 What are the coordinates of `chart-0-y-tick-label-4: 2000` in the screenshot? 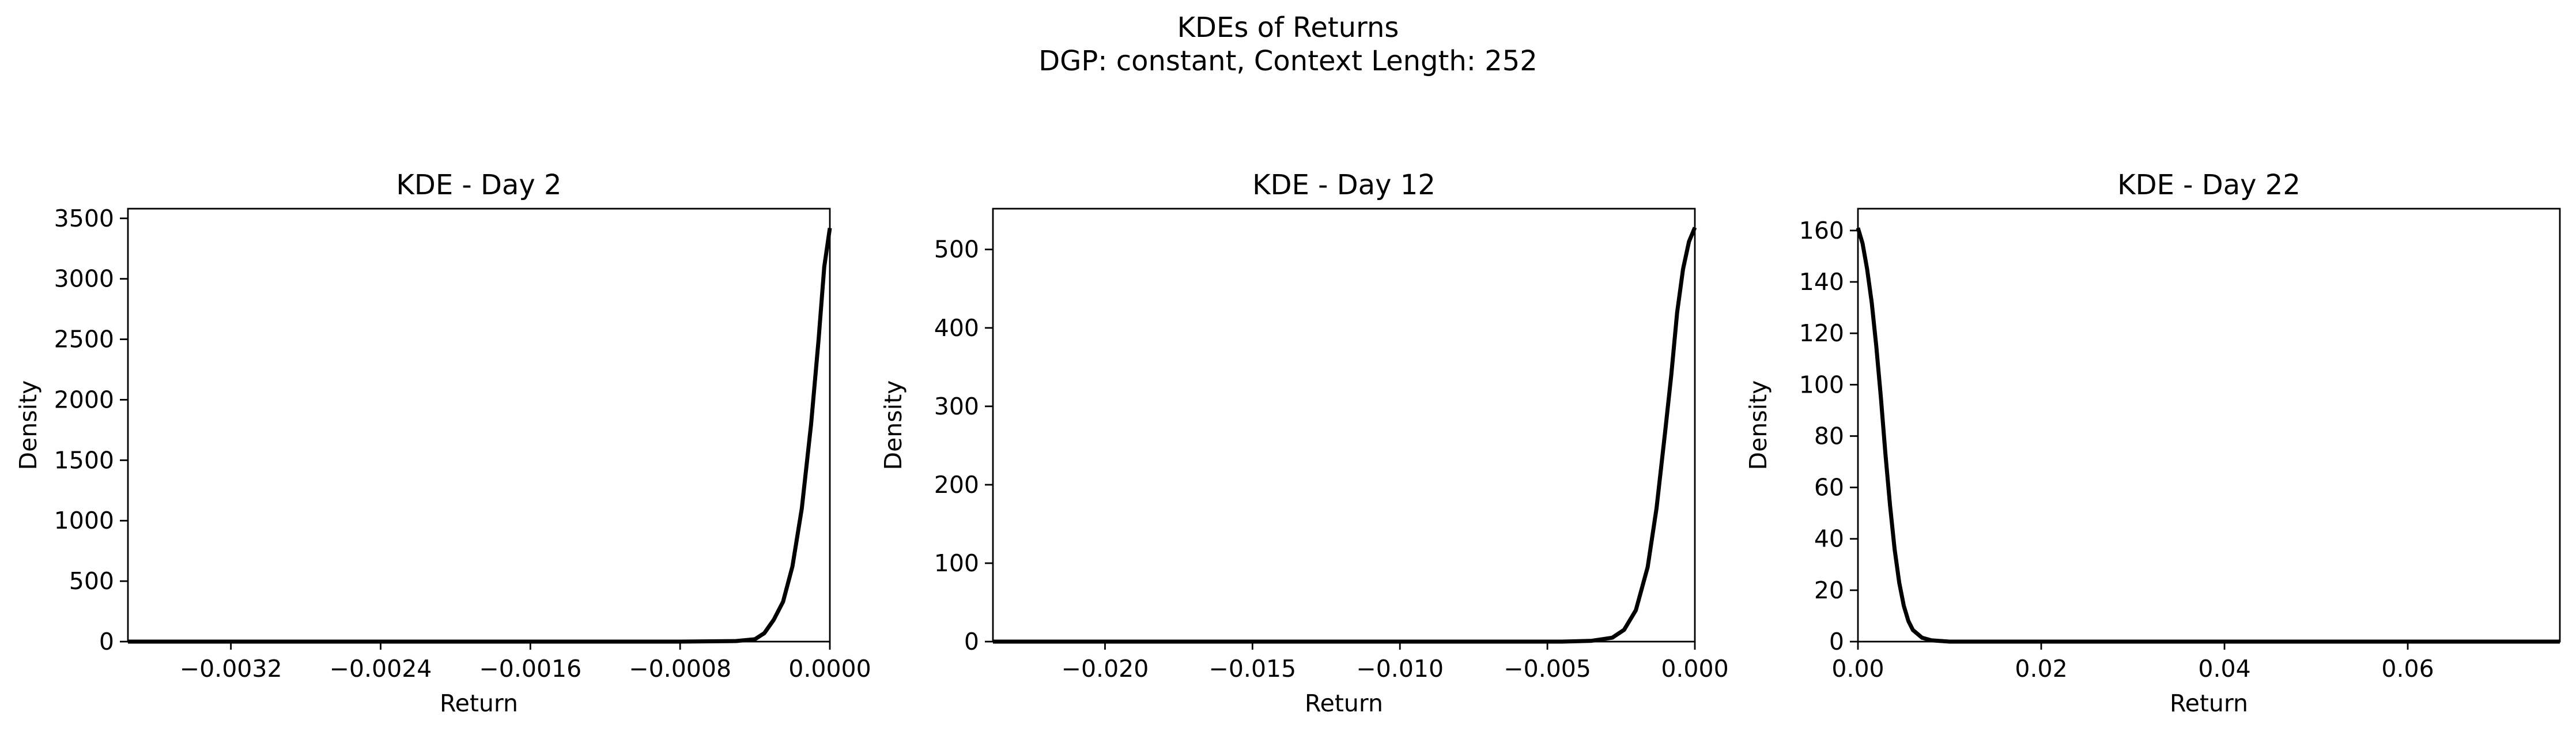 It's located at (84, 399).